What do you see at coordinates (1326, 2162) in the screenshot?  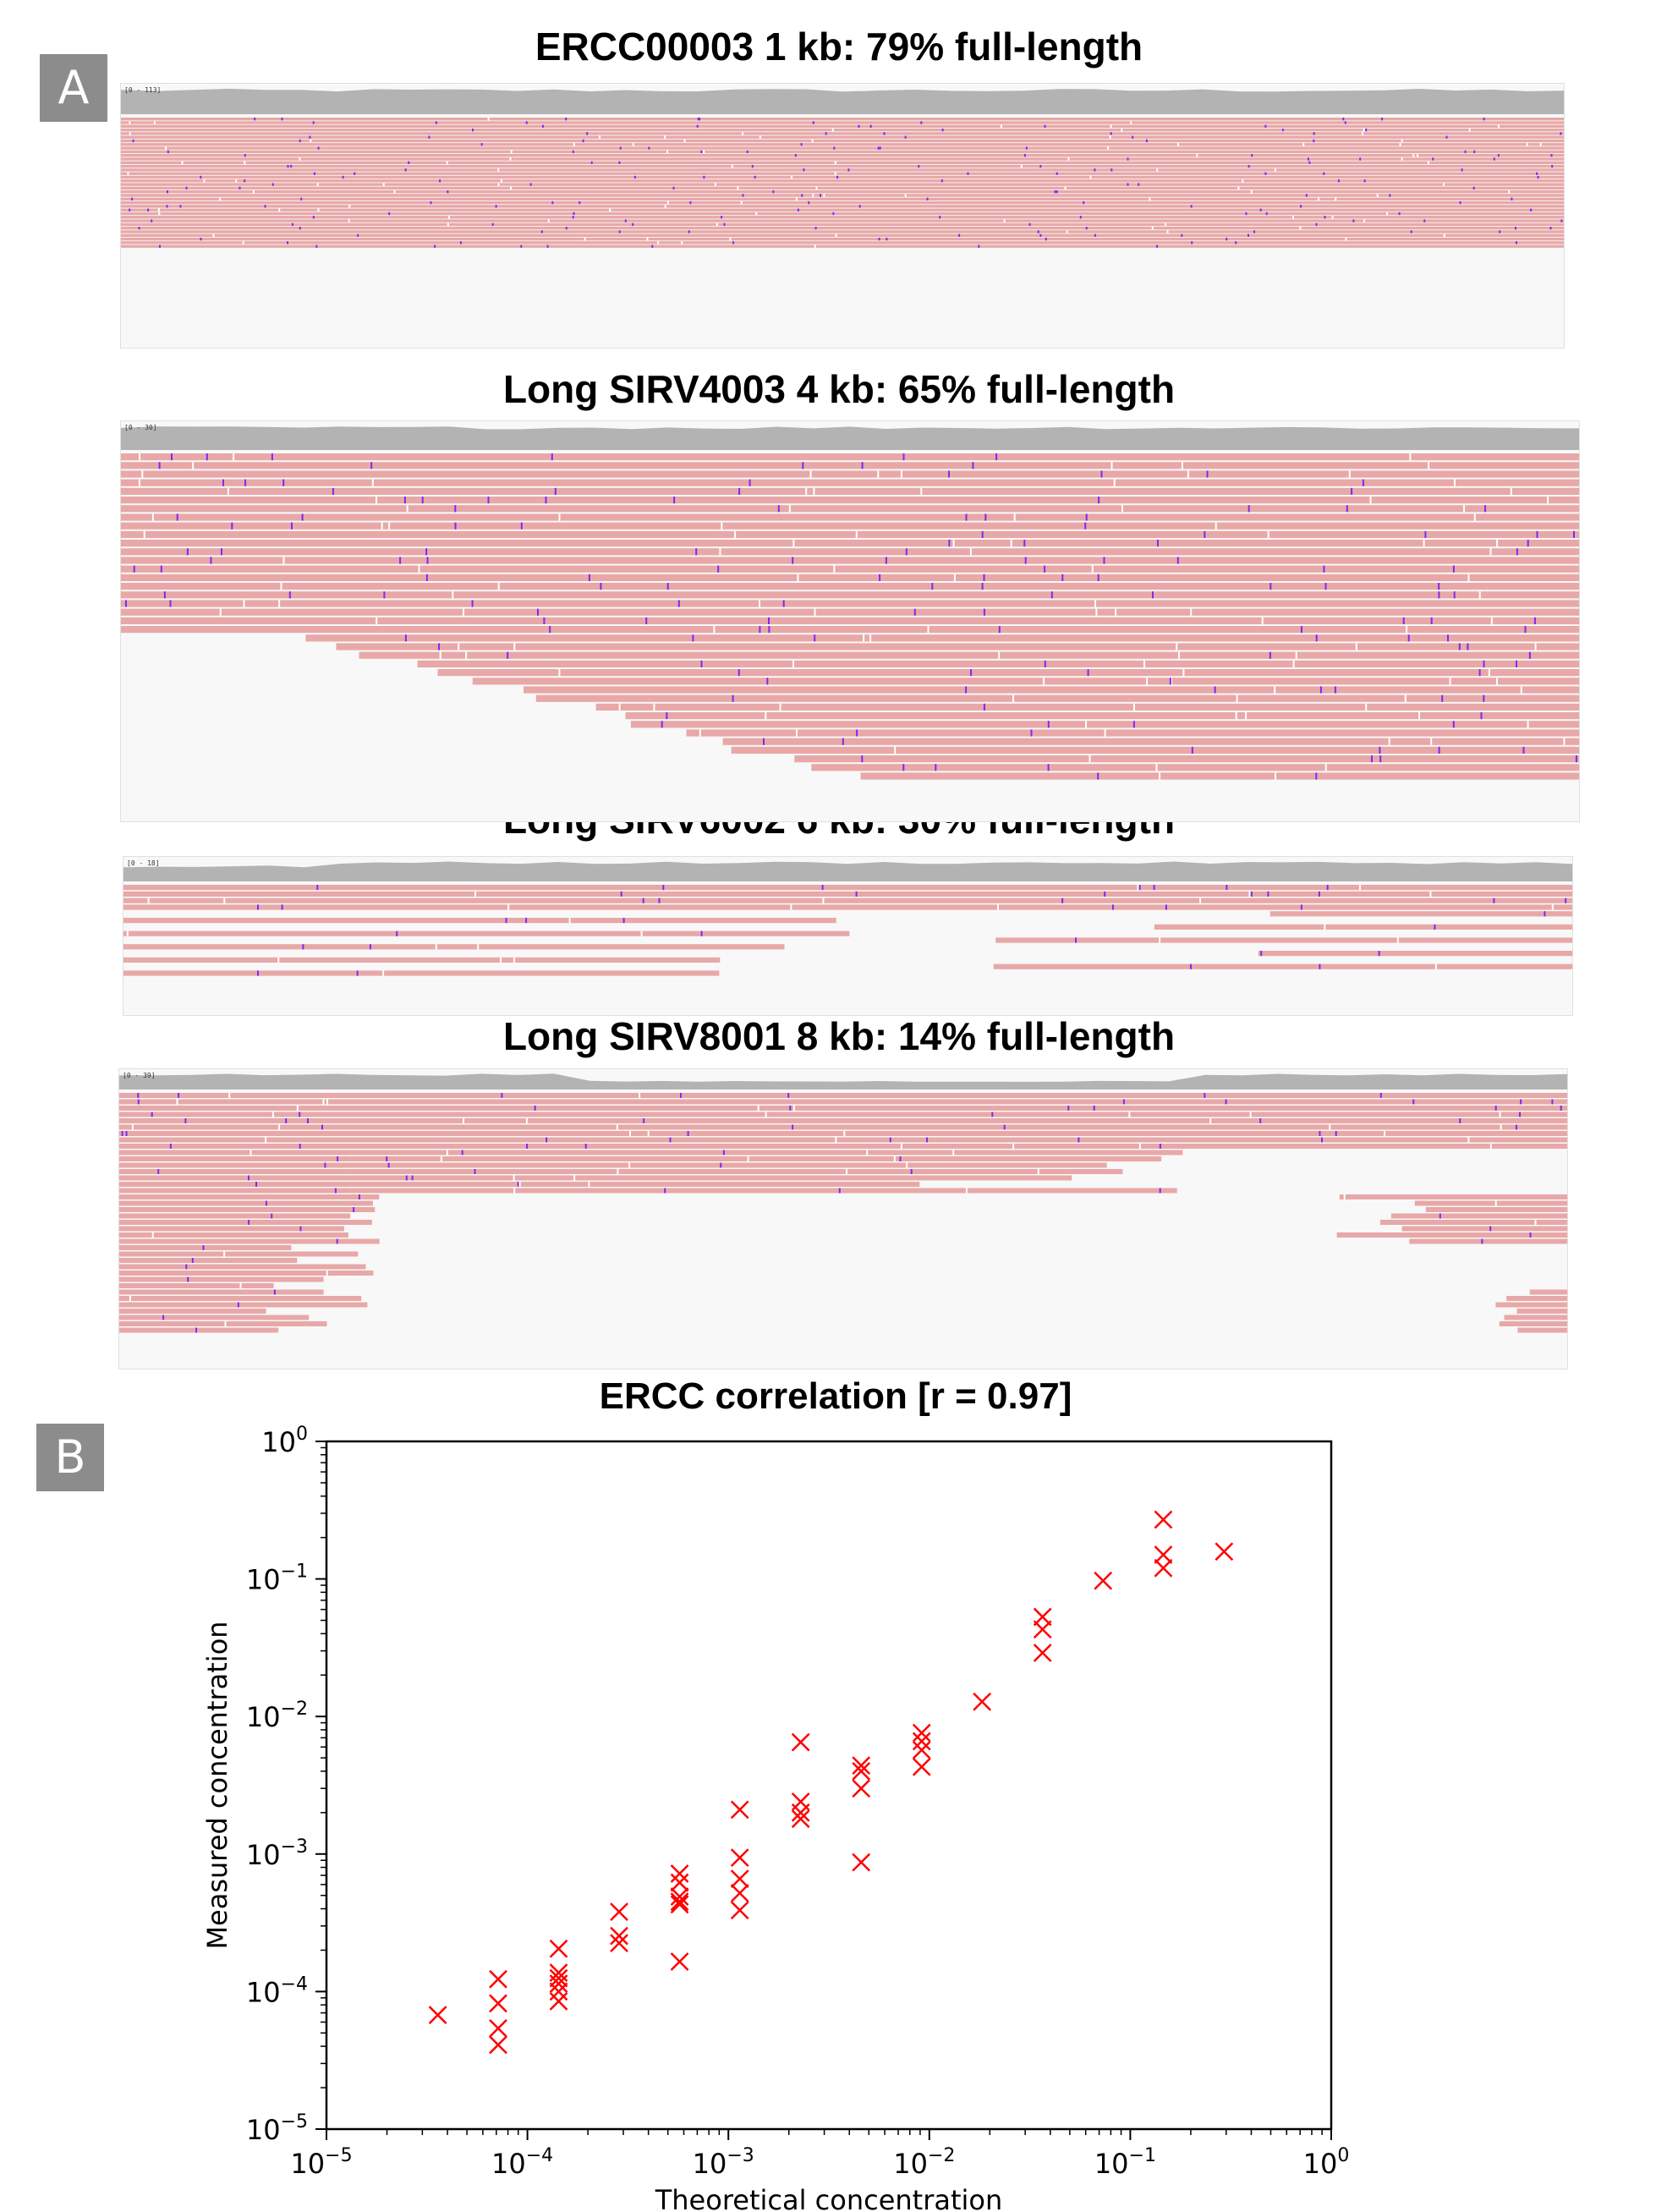 I see `x-tick-label: 100` at bounding box center [1326, 2162].